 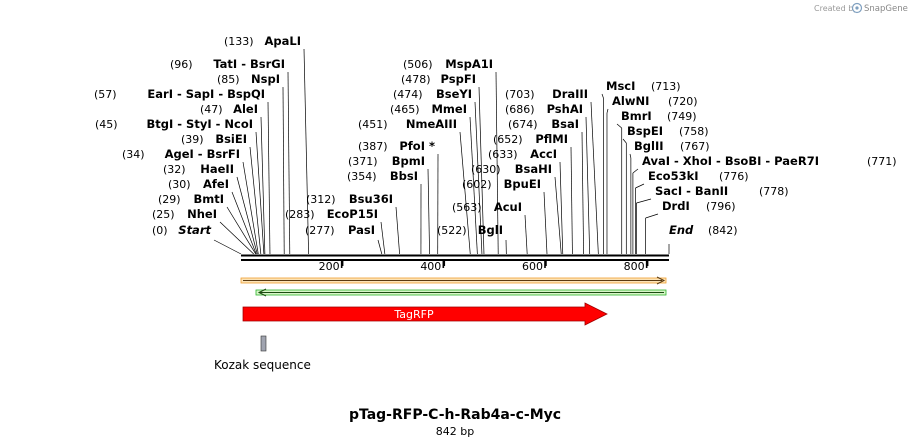 What do you see at coordinates (449, 109) in the screenshot?
I see `site-label-mmei: MmeI` at bounding box center [449, 109].